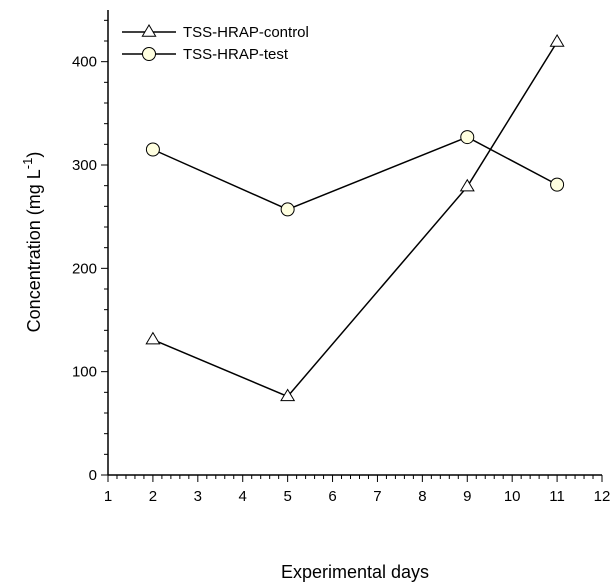  Describe the element at coordinates (377, 496) in the screenshot. I see `x-tick-label: 7` at that location.